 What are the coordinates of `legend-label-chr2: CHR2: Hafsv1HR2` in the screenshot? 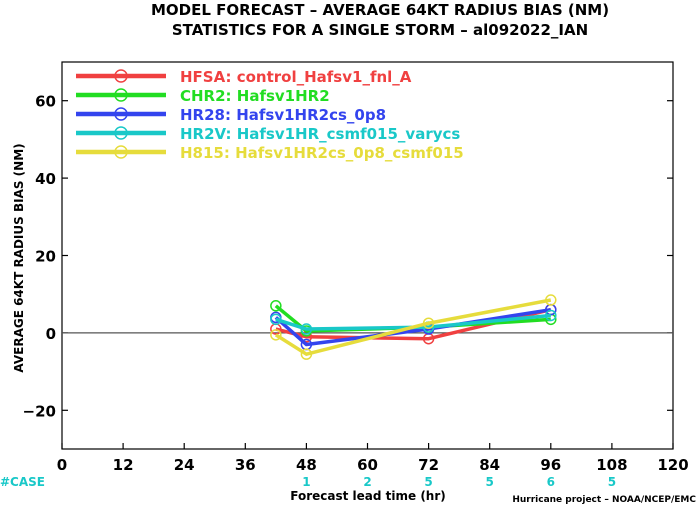 It's located at (255, 96).